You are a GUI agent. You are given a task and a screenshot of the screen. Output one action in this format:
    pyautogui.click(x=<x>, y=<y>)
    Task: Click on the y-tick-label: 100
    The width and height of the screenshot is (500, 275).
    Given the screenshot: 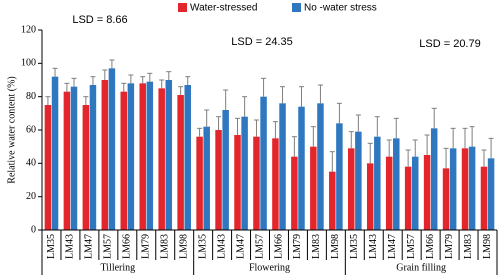 What is the action you would take?
    pyautogui.click(x=28, y=63)
    